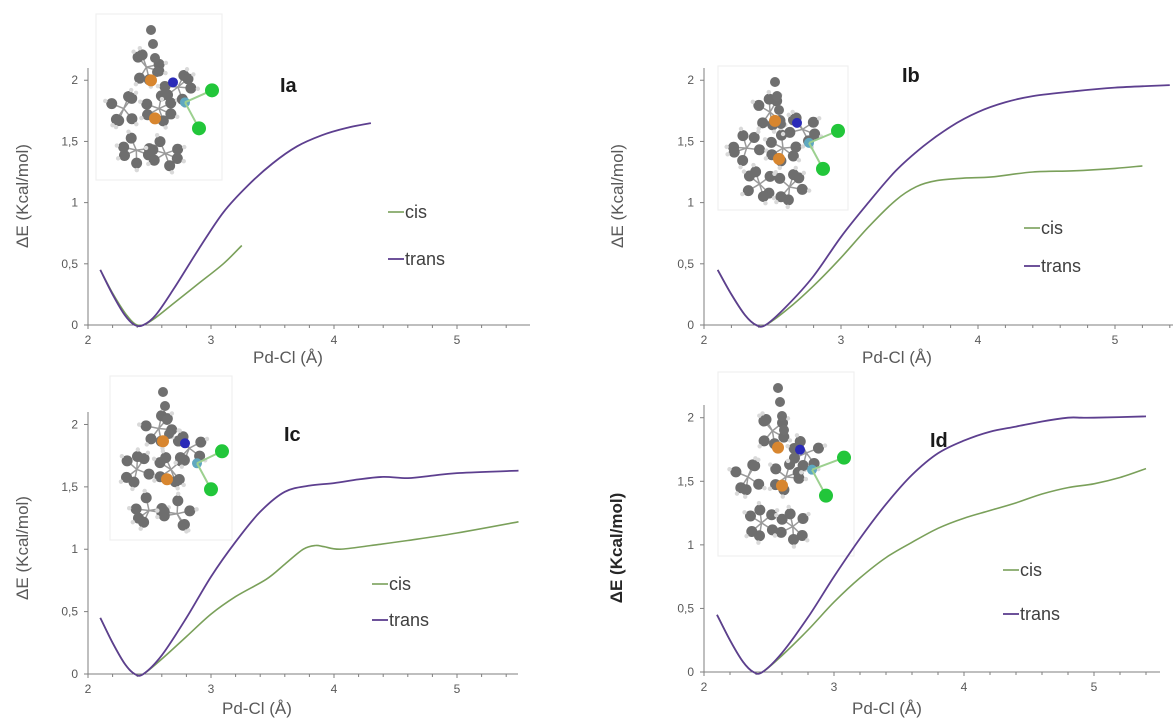 Image resolution: width=1173 pixels, height=722 pixels. Describe the element at coordinates (289, 86) in the screenshot. I see `panel-title: Ia` at that location.